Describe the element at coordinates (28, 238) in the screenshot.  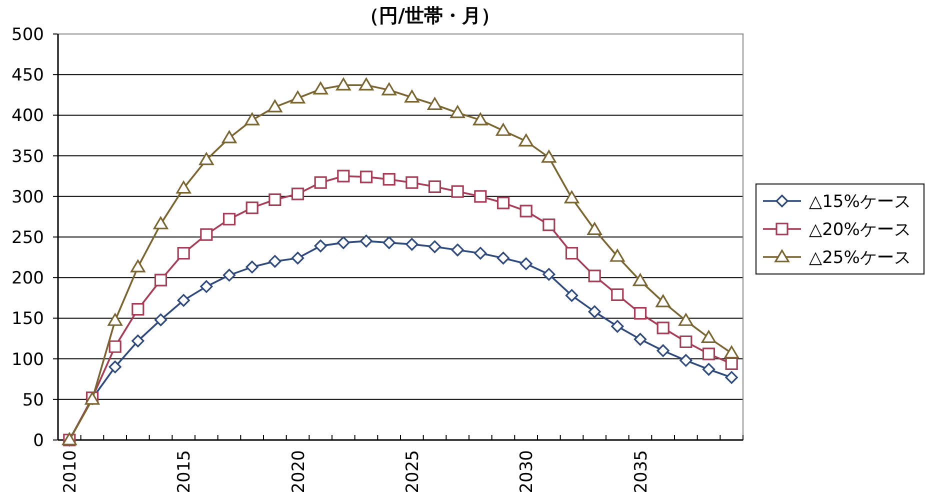
I see `y-tick-label: 250` at that location.